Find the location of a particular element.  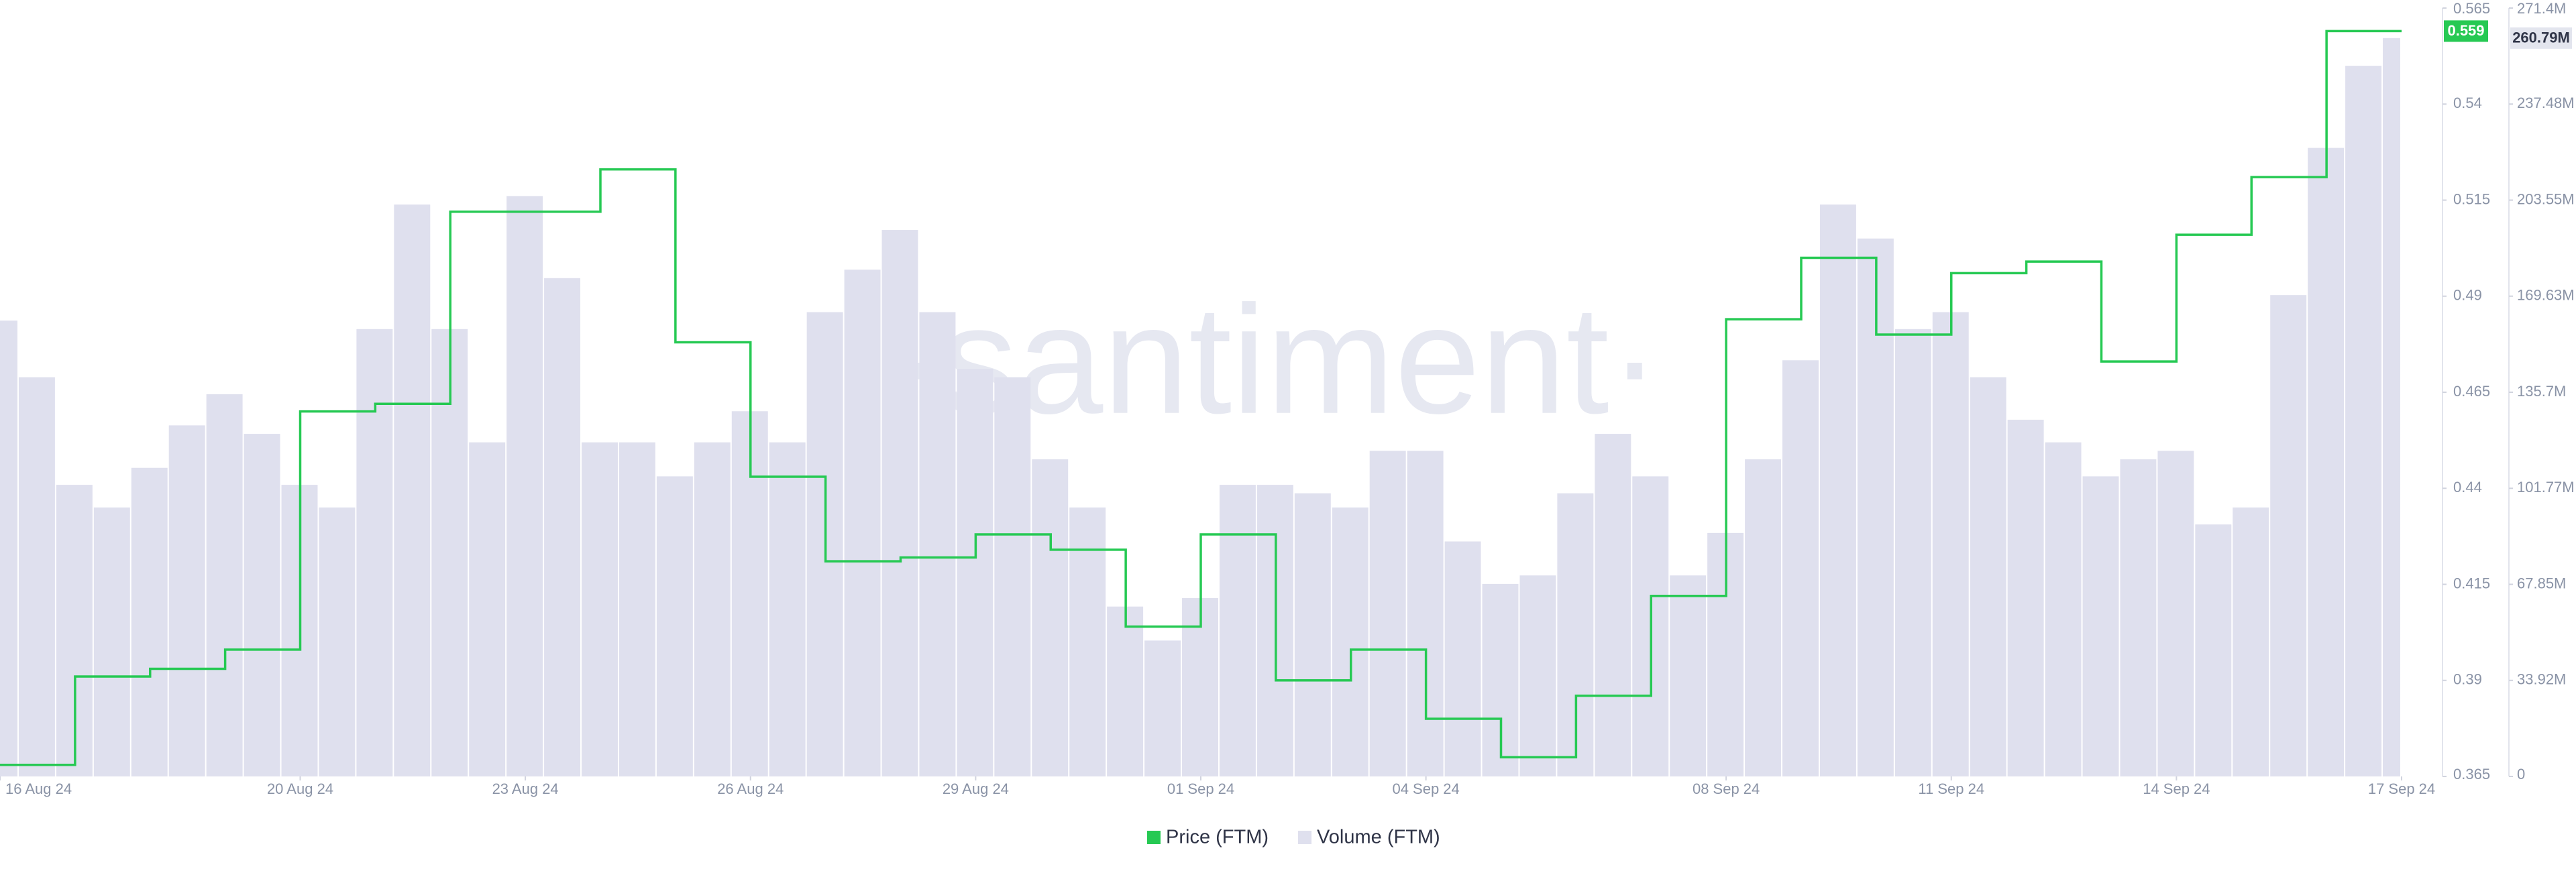

x-tick-label: 20 Aug 24 is located at coordinates (300, 788).